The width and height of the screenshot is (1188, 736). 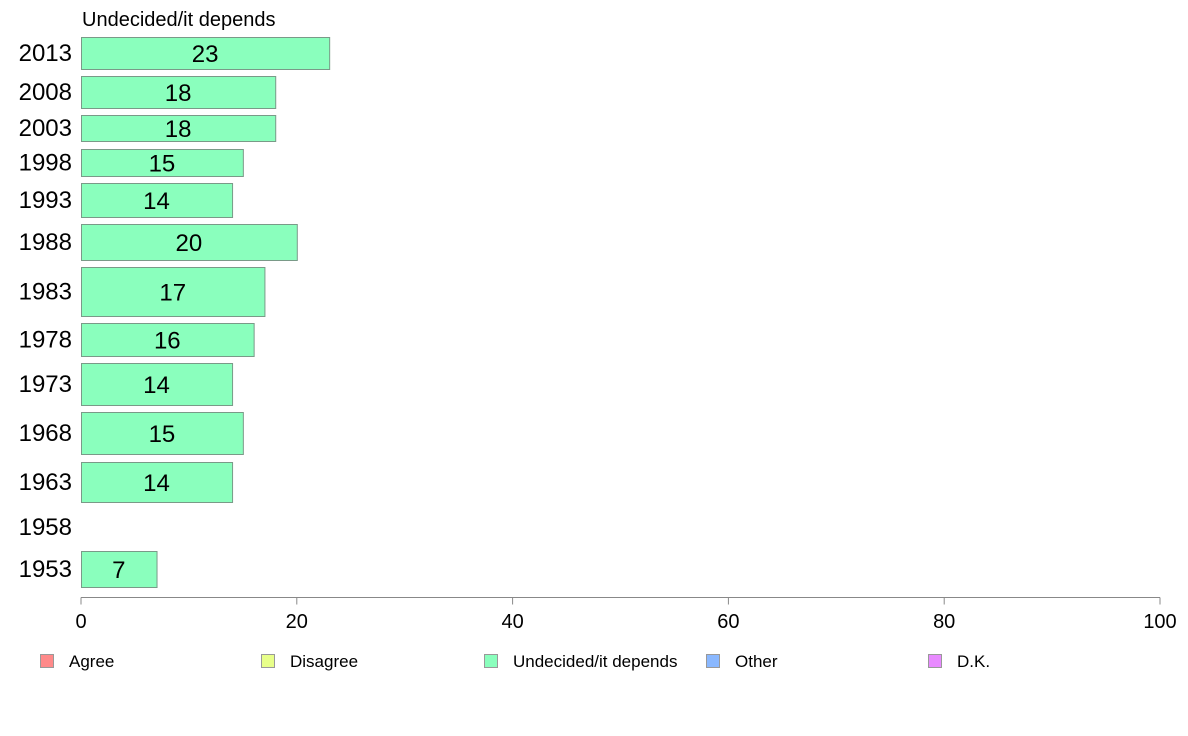 What do you see at coordinates (91, 661) in the screenshot?
I see `legend-label: Agree` at bounding box center [91, 661].